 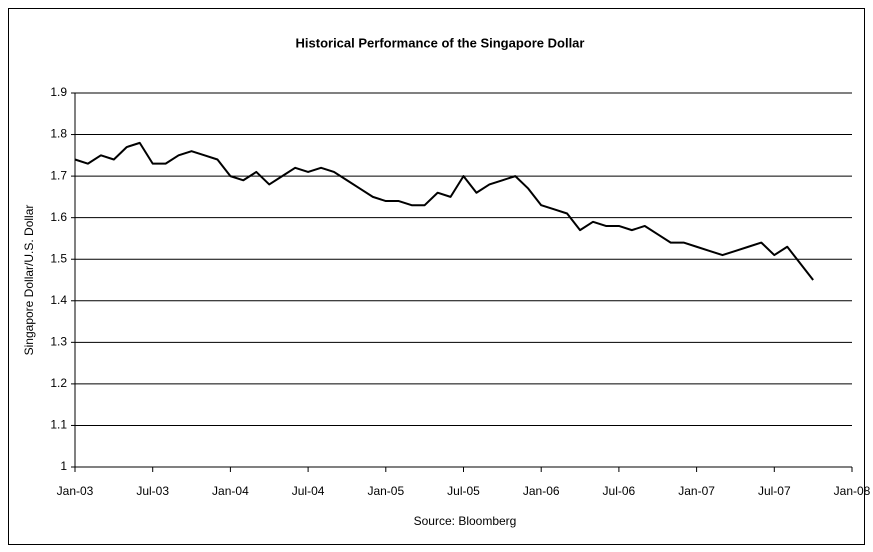 I want to click on x-tick-label: Jan-06, so click(x=541, y=491).